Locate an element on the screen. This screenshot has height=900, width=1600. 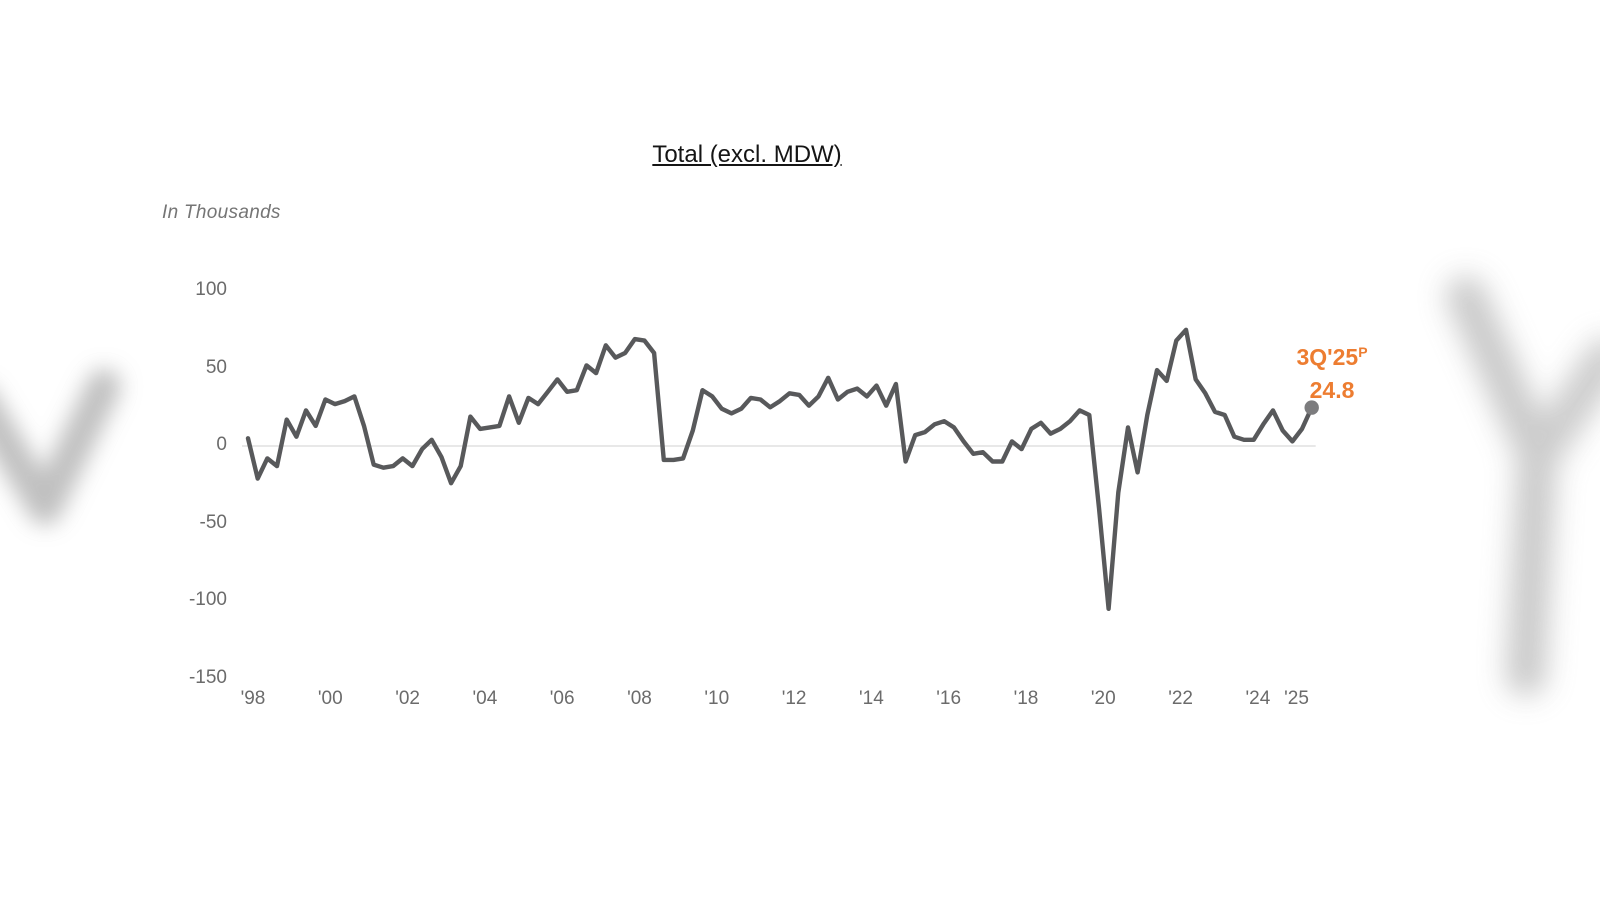
blurred-right-y-shape is located at coordinates (1523, 486).